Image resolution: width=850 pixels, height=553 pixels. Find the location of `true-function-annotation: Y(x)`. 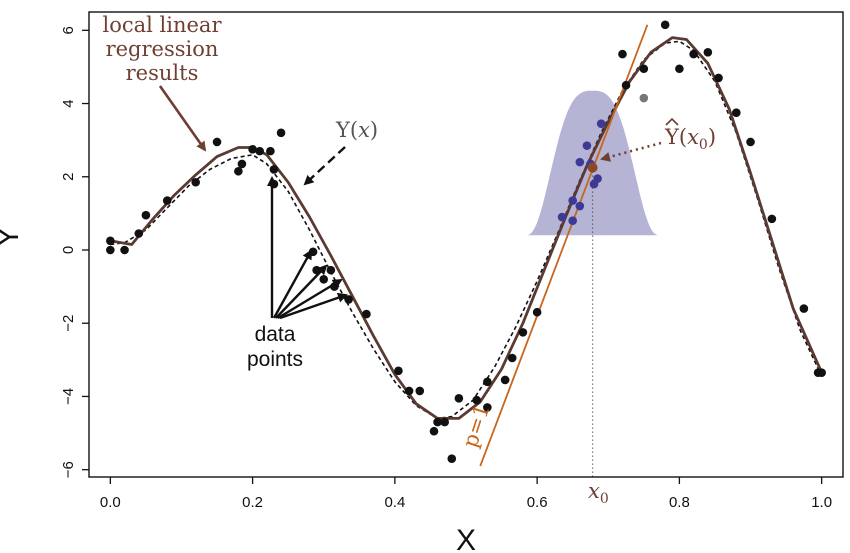

true-function-annotation: Y(x) is located at coordinates (340, 152).